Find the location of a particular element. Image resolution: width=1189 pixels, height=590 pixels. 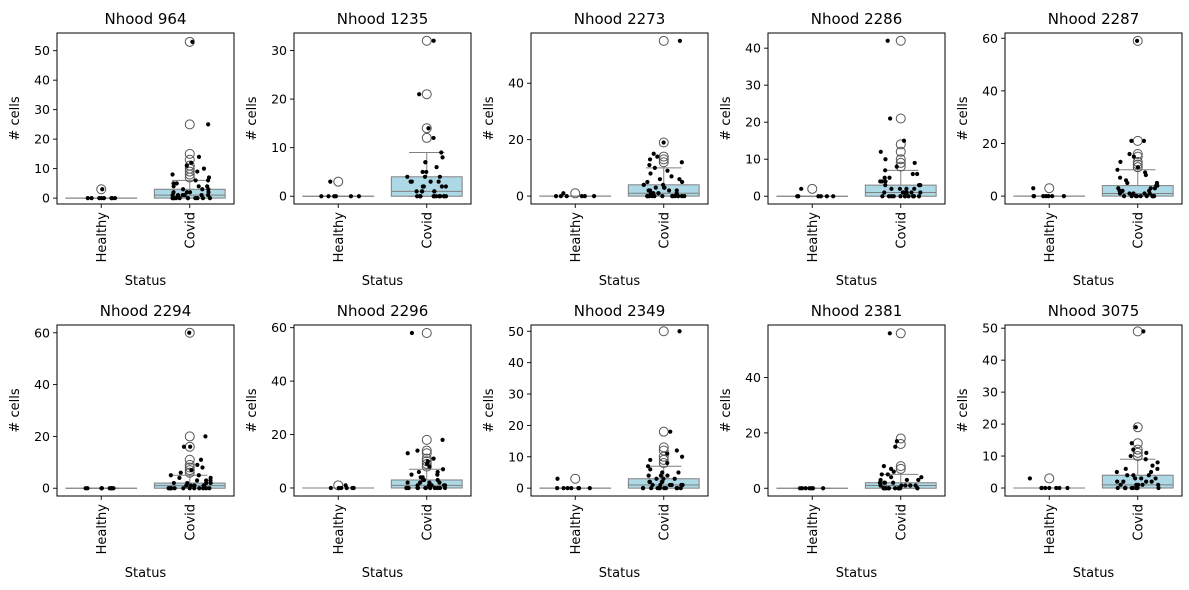

y-tick-label: 20 is located at coordinates (753, 122).